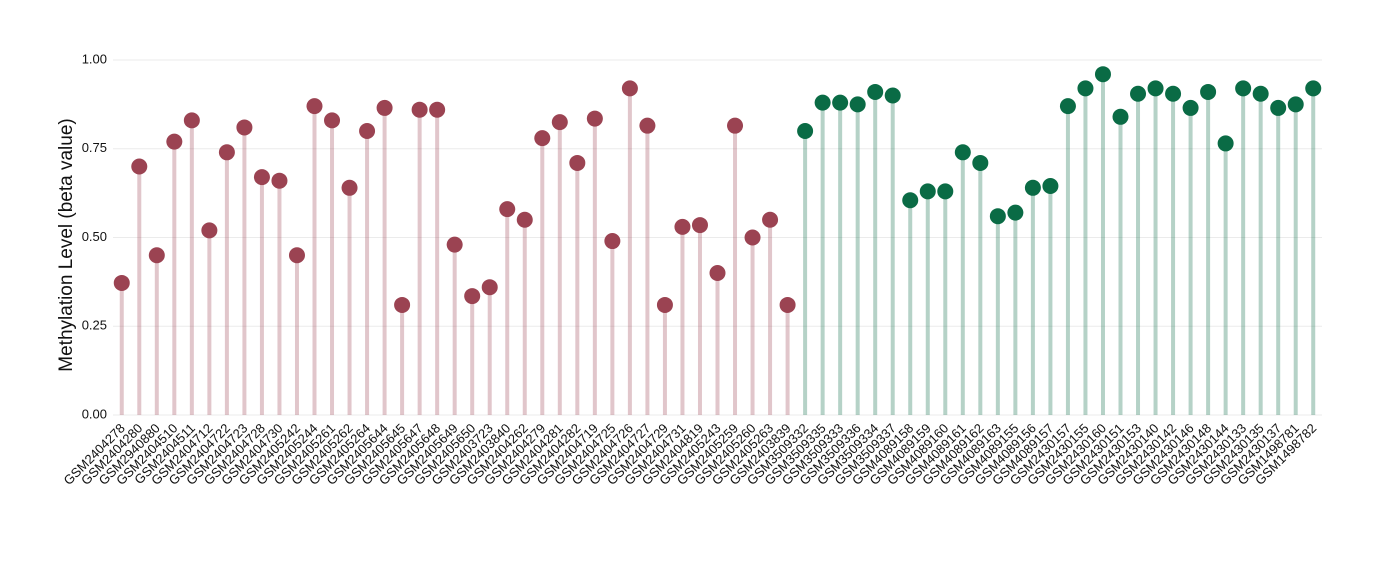 The image size is (1380, 580). Describe the element at coordinates (94, 413) in the screenshot. I see `y-tick-label: 0.00` at that location.